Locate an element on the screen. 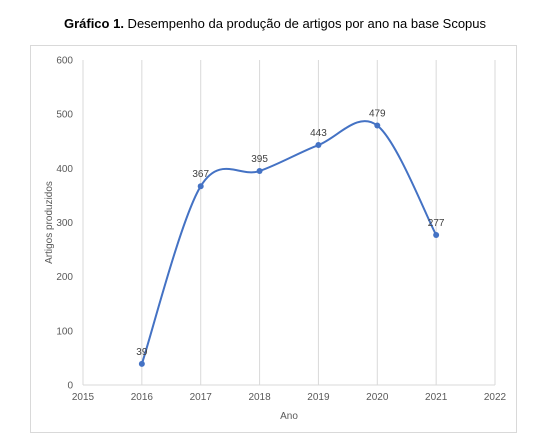 This screenshot has height=436, width=550. data-label: 277 is located at coordinates (436, 223).